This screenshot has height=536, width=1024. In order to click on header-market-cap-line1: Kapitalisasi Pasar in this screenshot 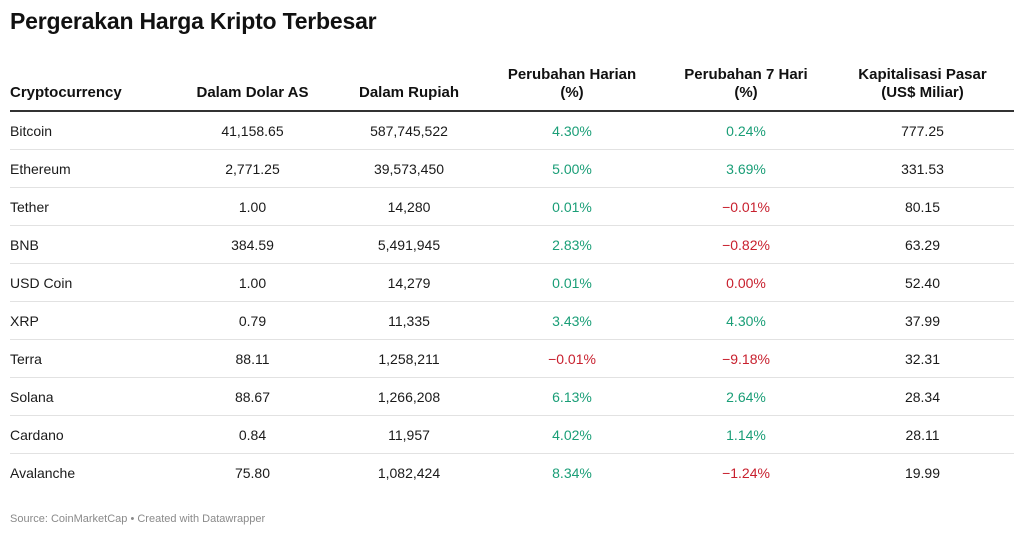, I will do `click(922, 74)`.